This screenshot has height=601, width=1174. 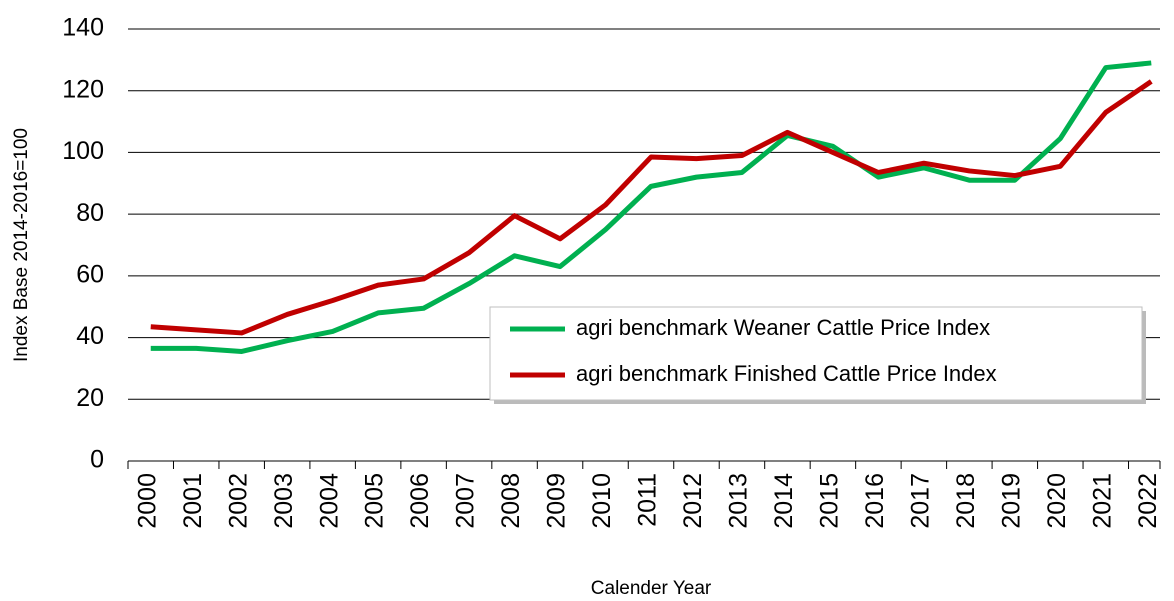 What do you see at coordinates (1011, 501) in the screenshot?
I see `x-tick-label: 2019` at bounding box center [1011, 501].